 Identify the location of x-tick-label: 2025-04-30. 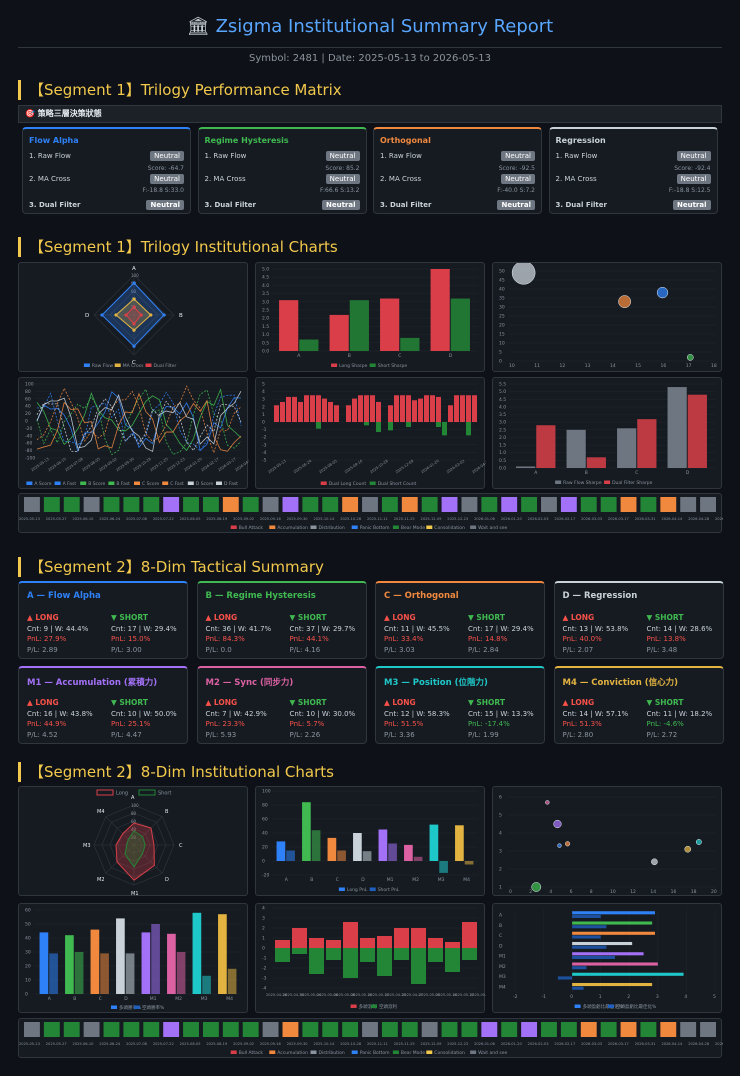
(294, 995).